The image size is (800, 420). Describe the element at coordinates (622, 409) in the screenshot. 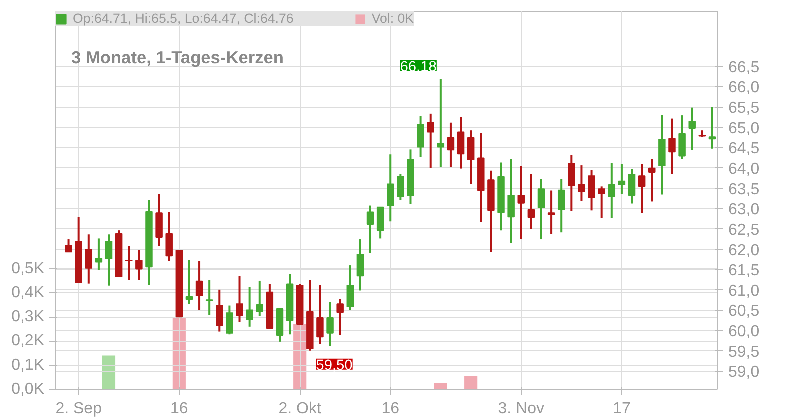

I see `x-tick-label: 17` at that location.